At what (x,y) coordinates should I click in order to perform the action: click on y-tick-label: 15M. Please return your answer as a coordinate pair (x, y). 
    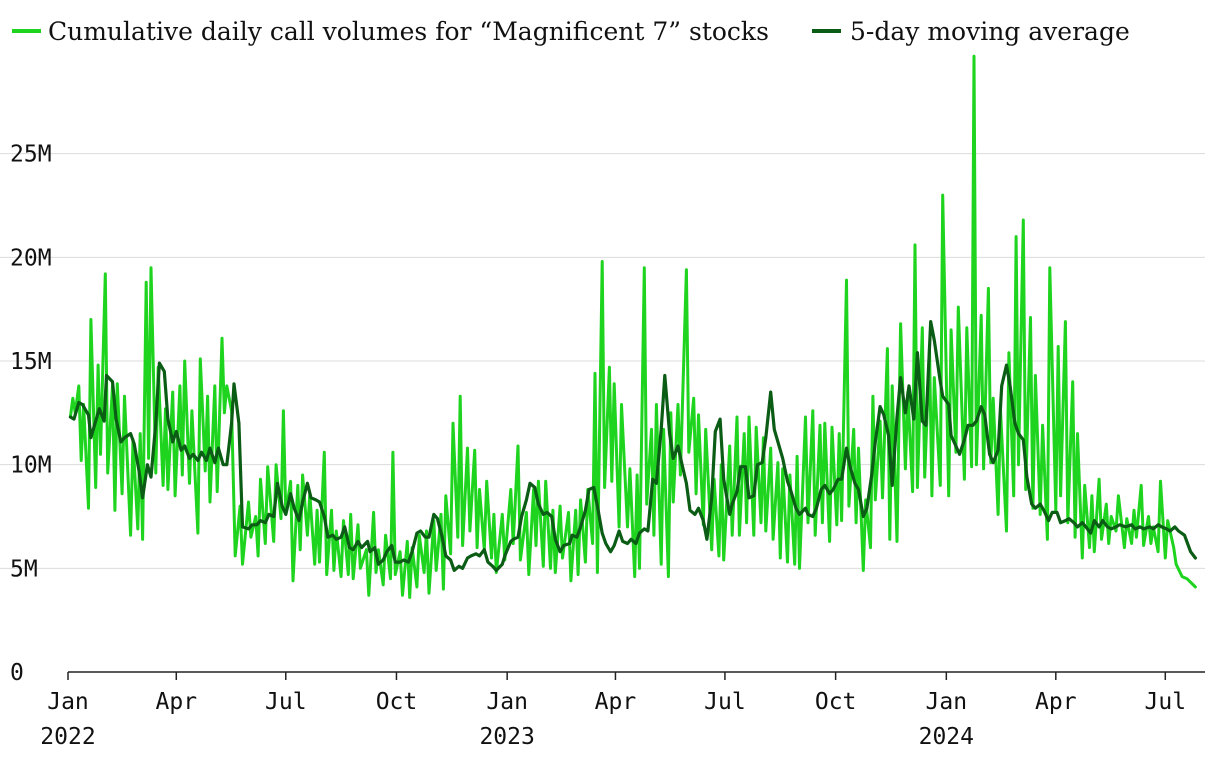
    Looking at the image, I should click on (31, 362).